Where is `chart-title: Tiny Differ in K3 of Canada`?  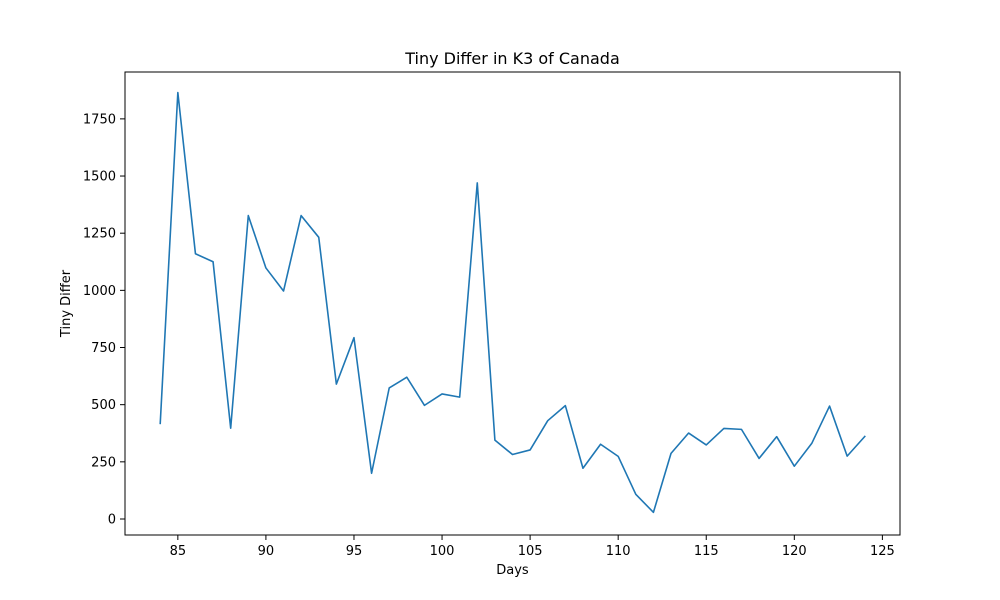 chart-title: Tiny Differ in K3 of Canada is located at coordinates (512, 58).